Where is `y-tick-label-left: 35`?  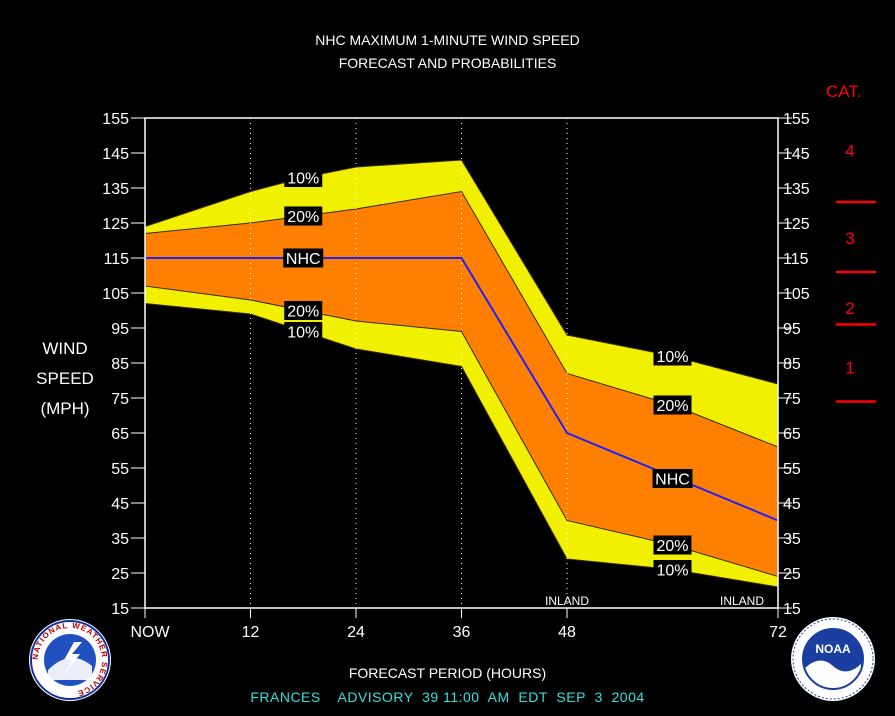 y-tick-label-left: 35 is located at coordinates (120, 539).